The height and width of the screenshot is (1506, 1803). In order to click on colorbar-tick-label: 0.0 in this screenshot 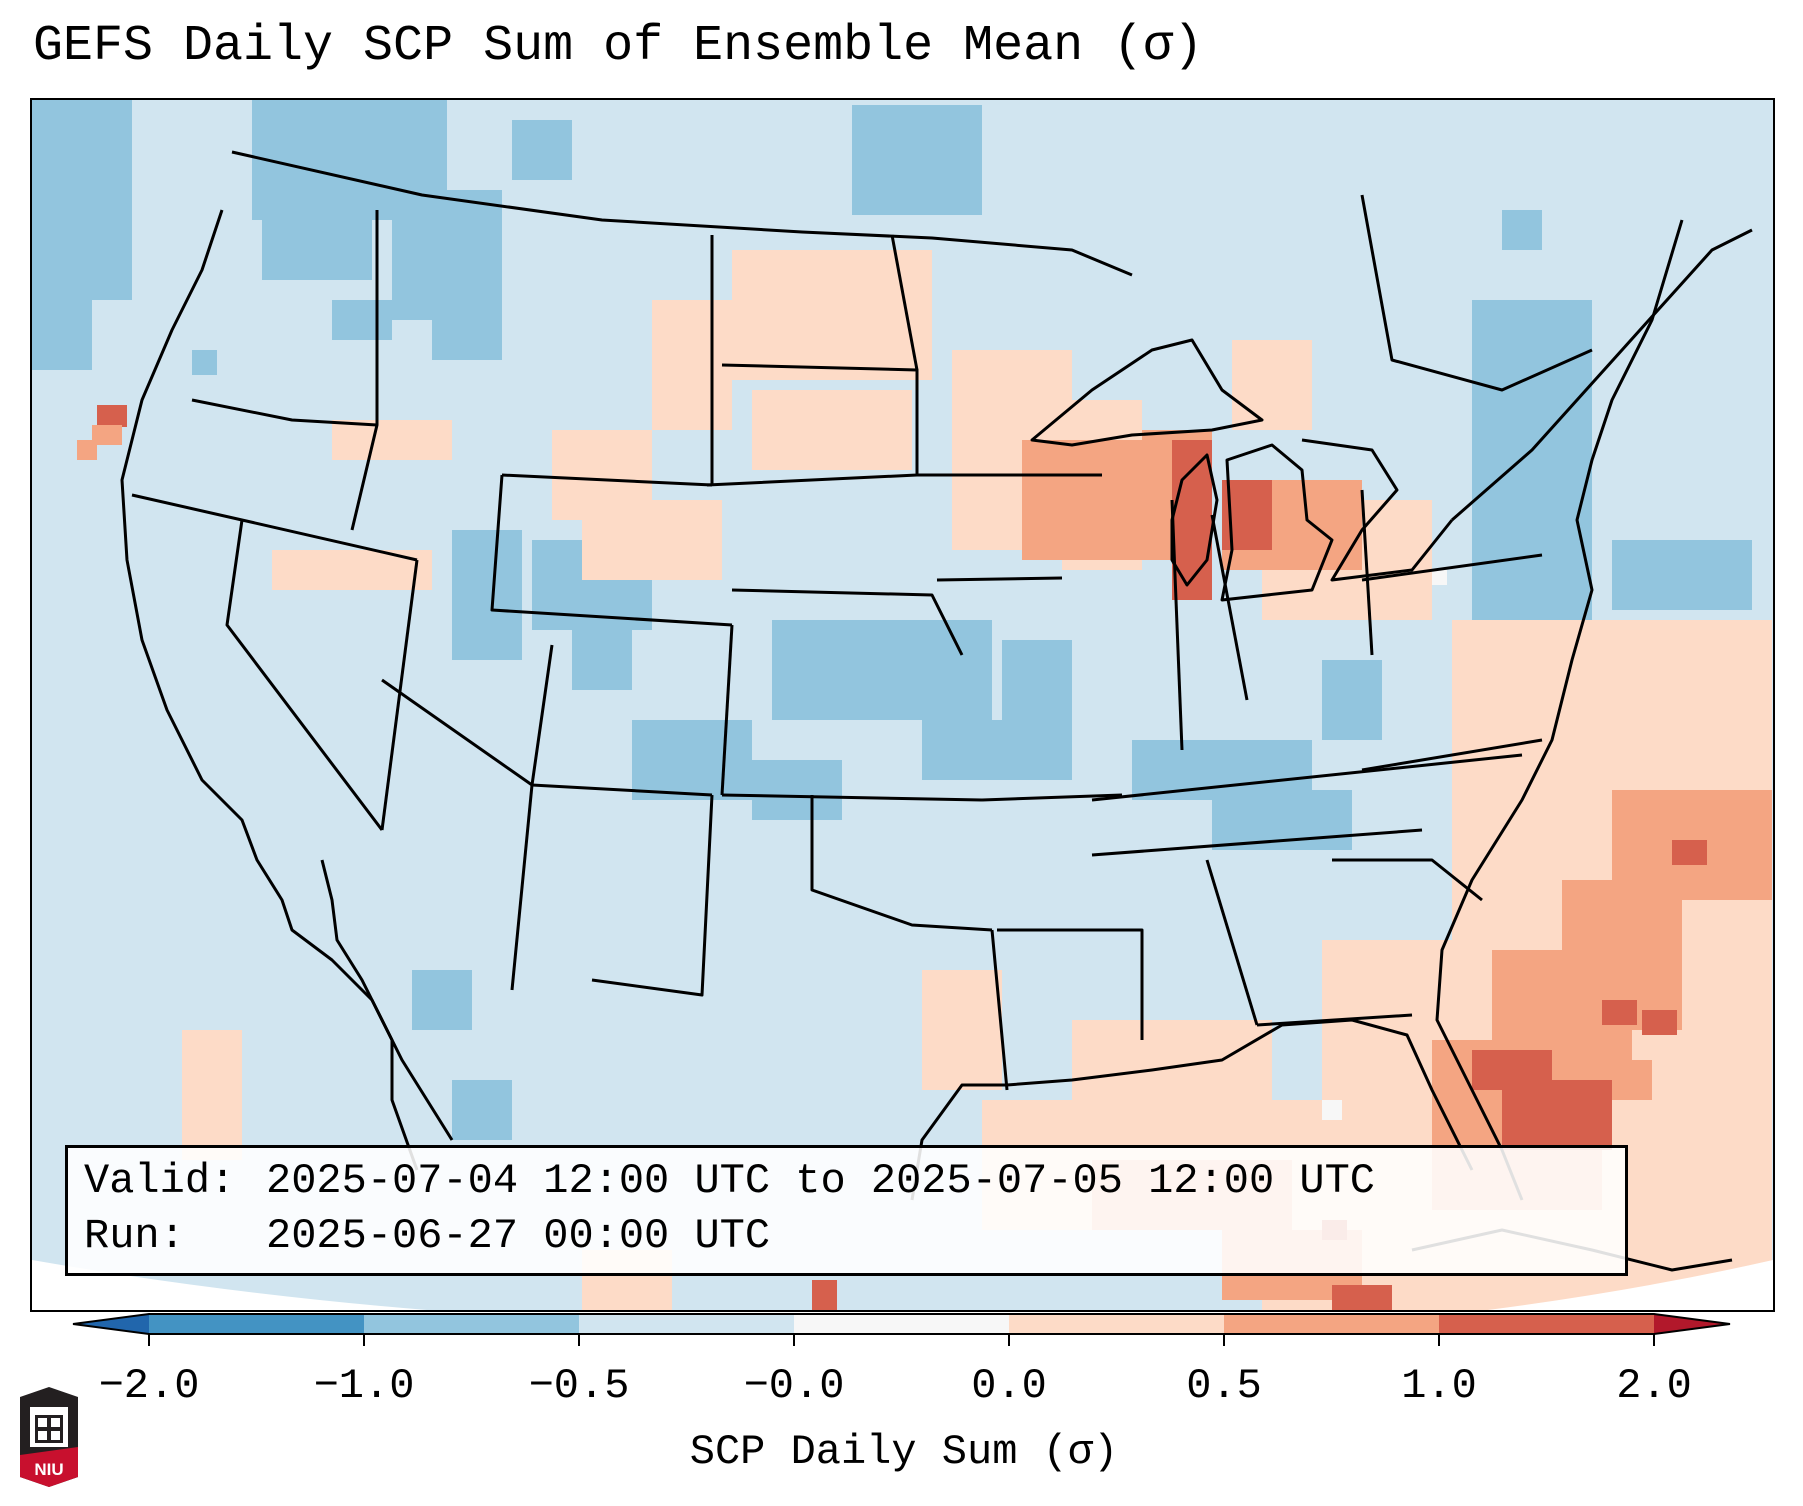, I will do `click(1009, 1386)`.